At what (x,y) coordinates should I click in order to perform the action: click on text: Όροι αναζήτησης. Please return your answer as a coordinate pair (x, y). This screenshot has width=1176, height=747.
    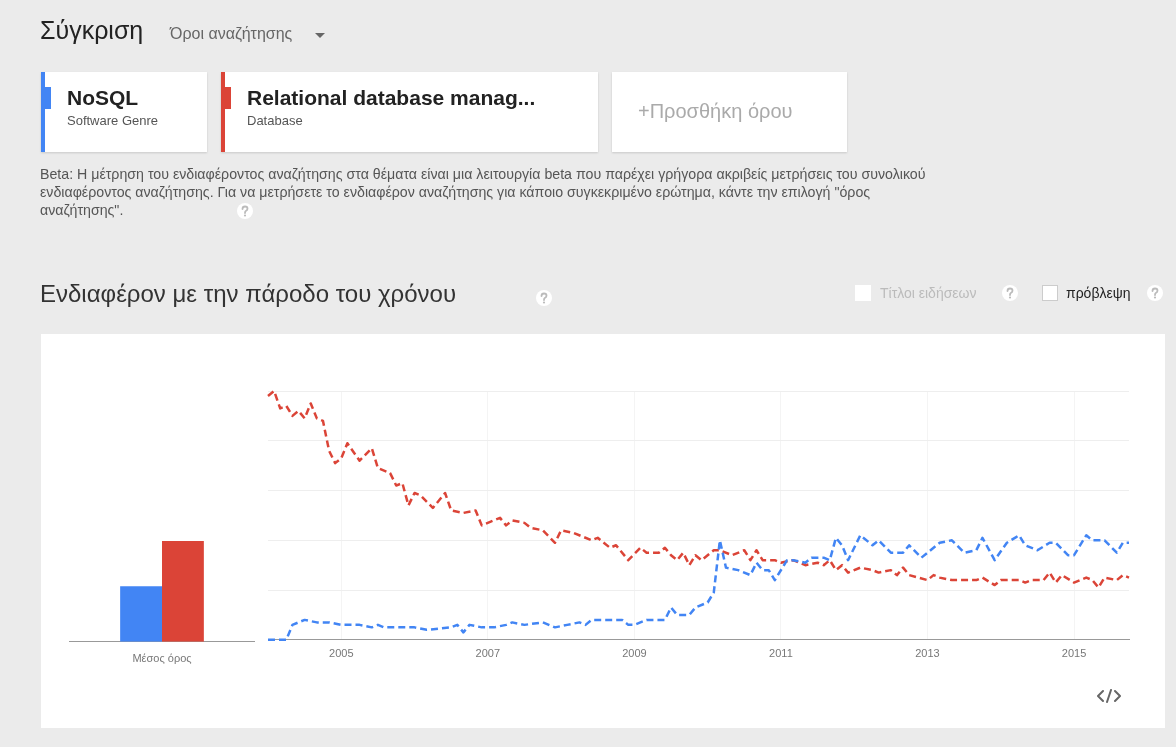
    Looking at the image, I should click on (231, 34).